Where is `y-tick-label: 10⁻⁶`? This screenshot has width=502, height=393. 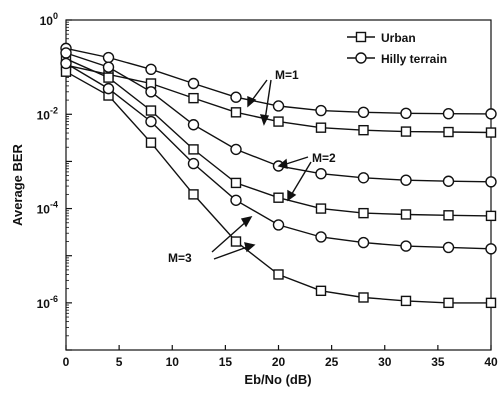
y-tick-label: 10⁻⁶ is located at coordinates (47, 302).